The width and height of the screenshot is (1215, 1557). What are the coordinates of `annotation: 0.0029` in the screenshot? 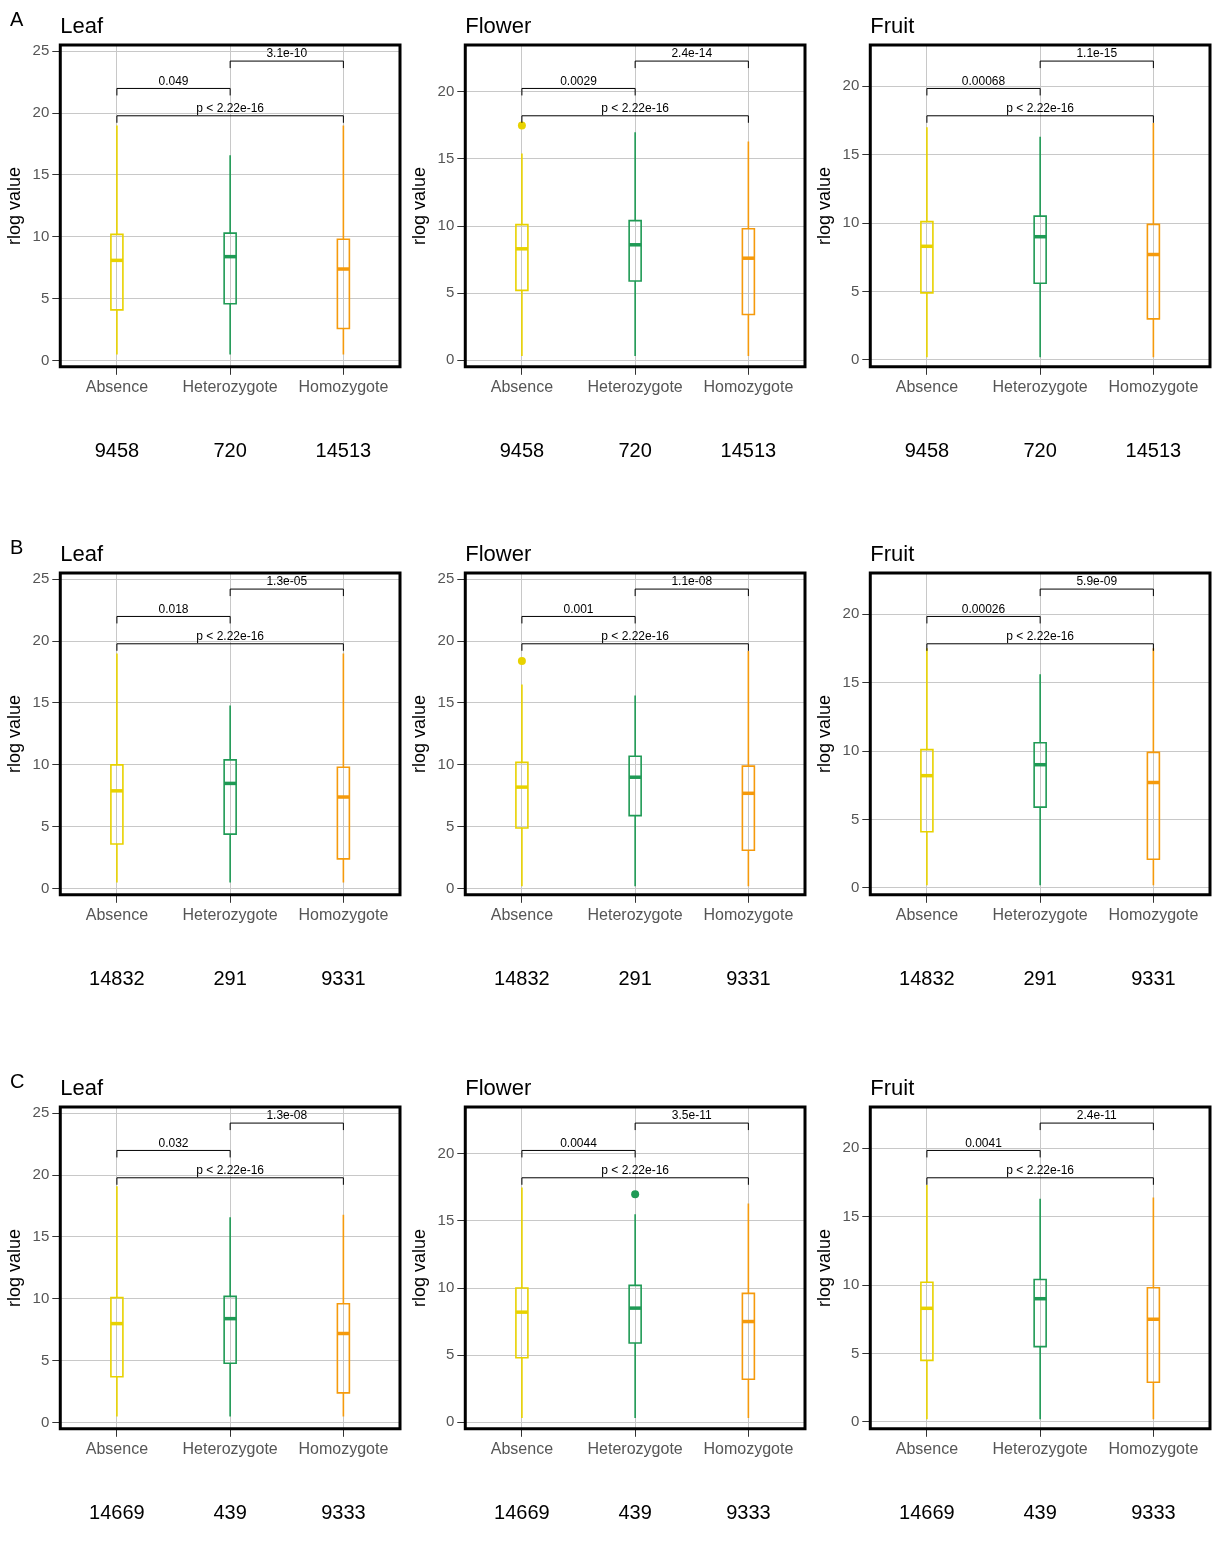 It's located at (579, 80).